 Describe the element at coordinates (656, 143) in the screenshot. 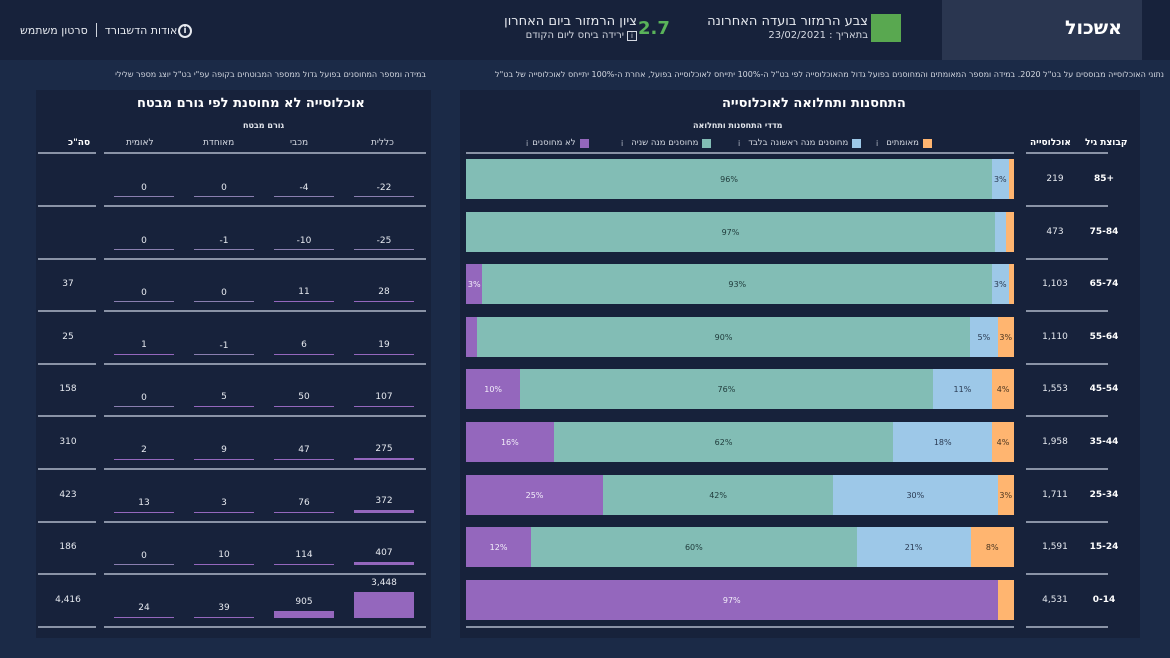

I see `legend-item-second-dose: מחוסנים מנה שניה i` at that location.